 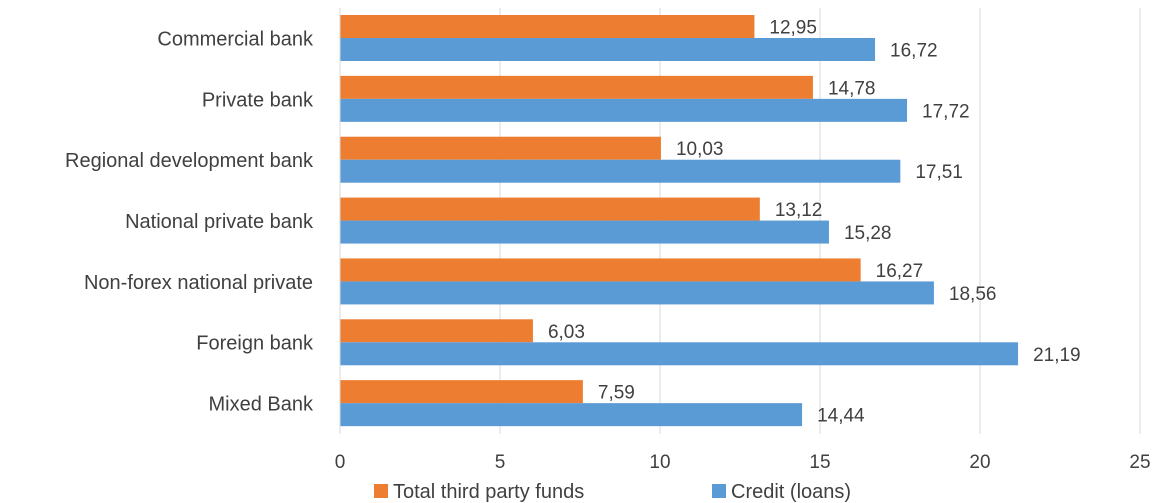 I want to click on legend-label: Credit (loans), so click(x=791, y=492).